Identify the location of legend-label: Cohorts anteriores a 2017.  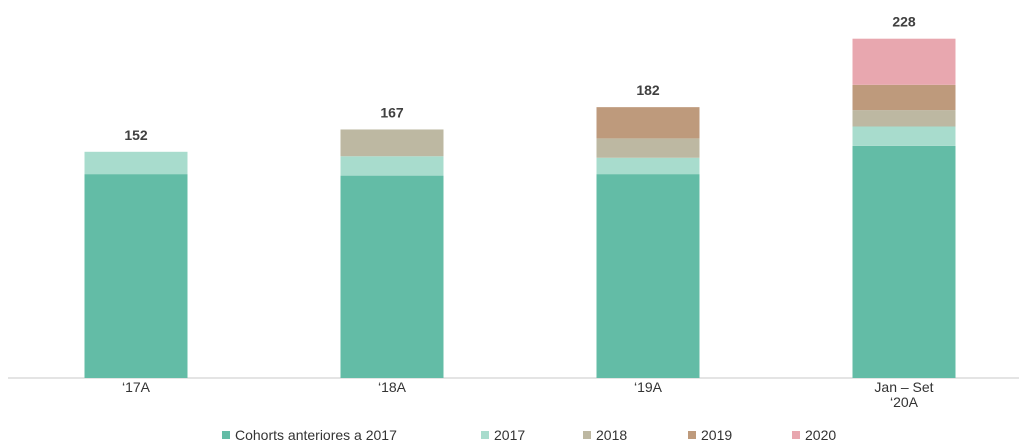
(316, 435).